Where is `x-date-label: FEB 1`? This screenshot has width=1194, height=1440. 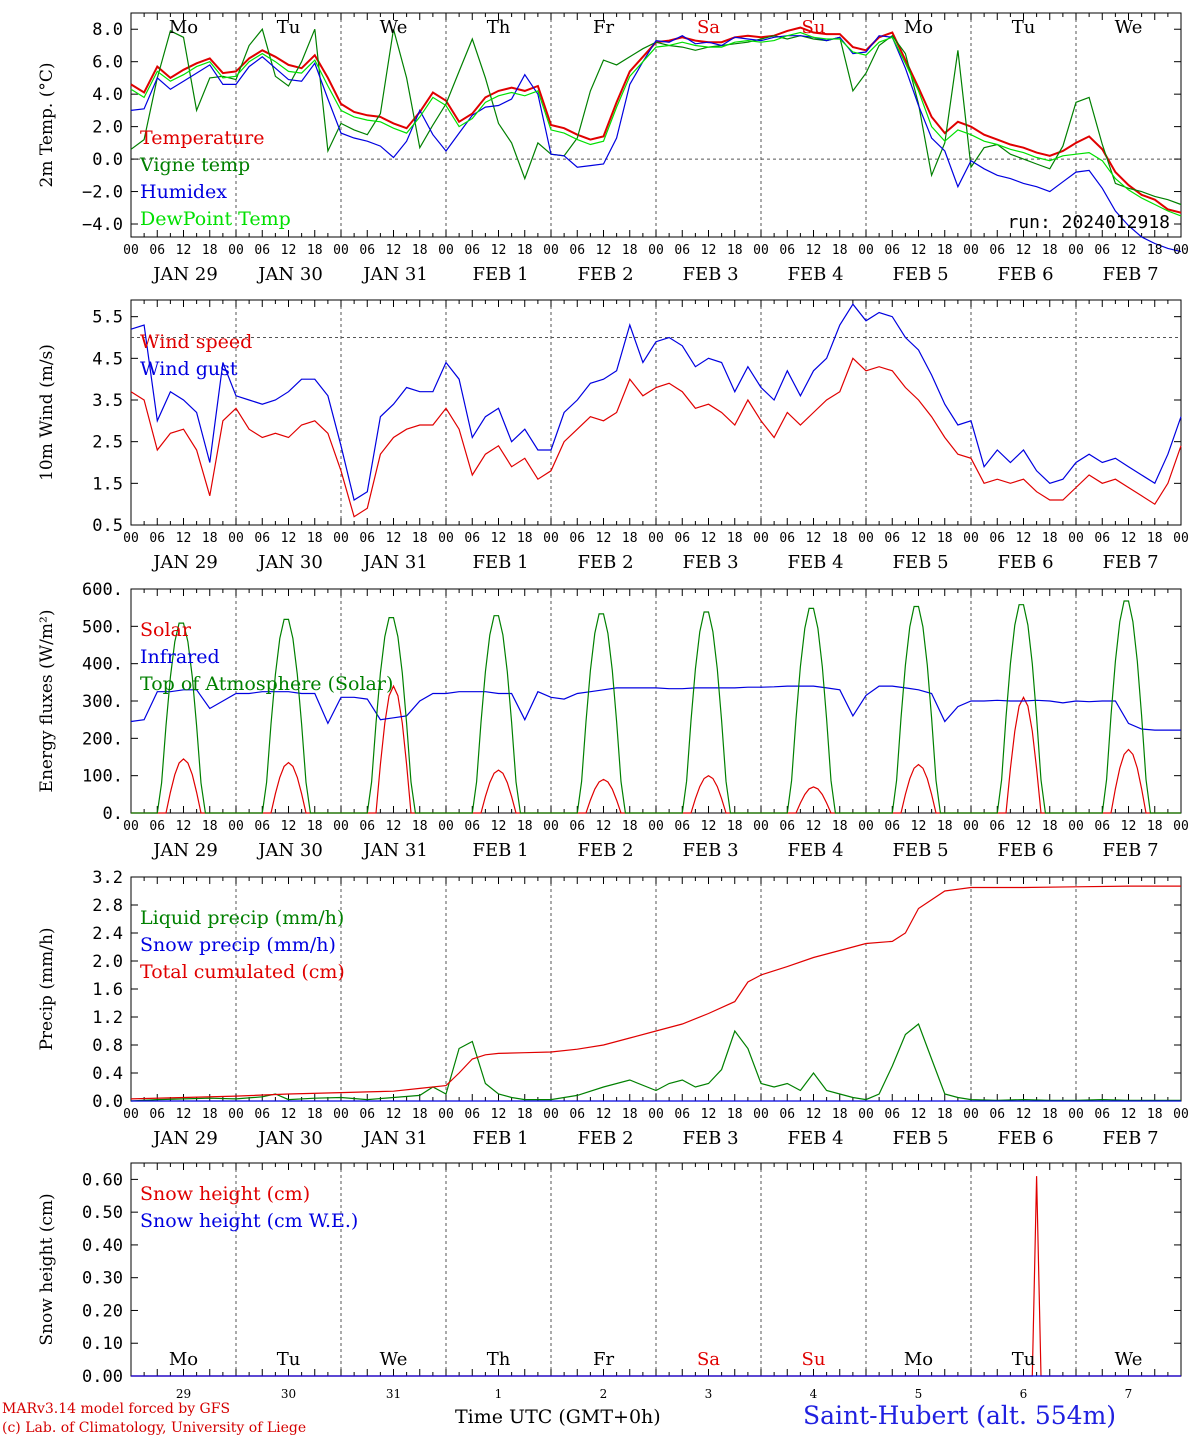 x-date-label: FEB 1 is located at coordinates (500, 562).